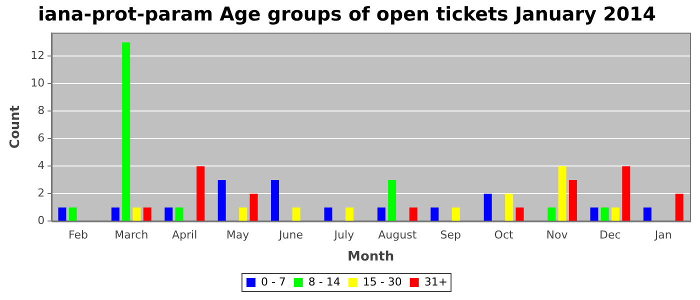 This screenshot has width=700, height=300. Describe the element at coordinates (16, 127) in the screenshot. I see `y-axis-title: Count` at that location.